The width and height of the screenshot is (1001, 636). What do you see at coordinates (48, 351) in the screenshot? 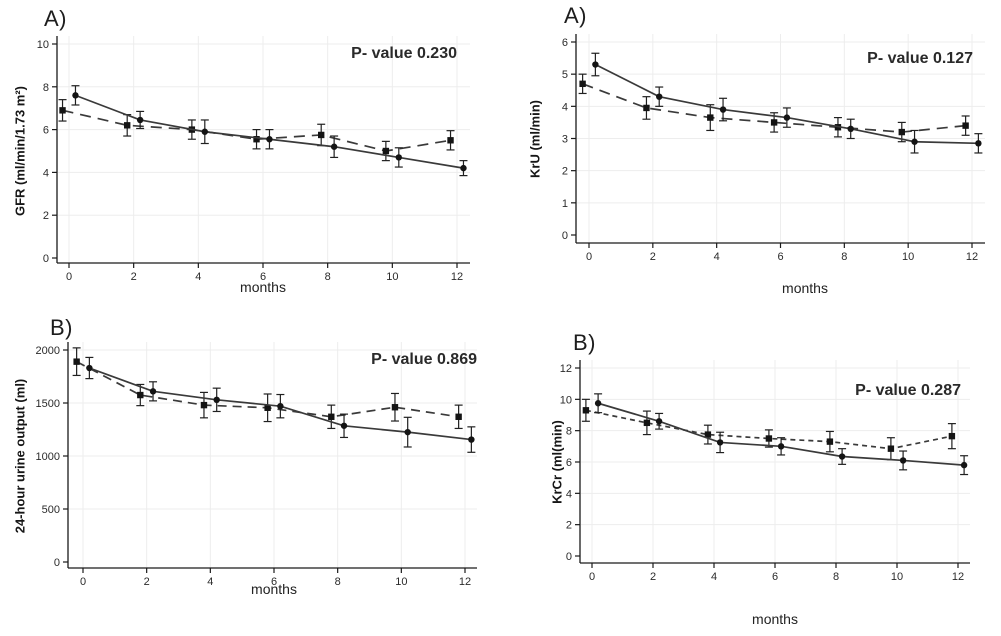
I see `y-tick-label: 2000` at bounding box center [48, 351].